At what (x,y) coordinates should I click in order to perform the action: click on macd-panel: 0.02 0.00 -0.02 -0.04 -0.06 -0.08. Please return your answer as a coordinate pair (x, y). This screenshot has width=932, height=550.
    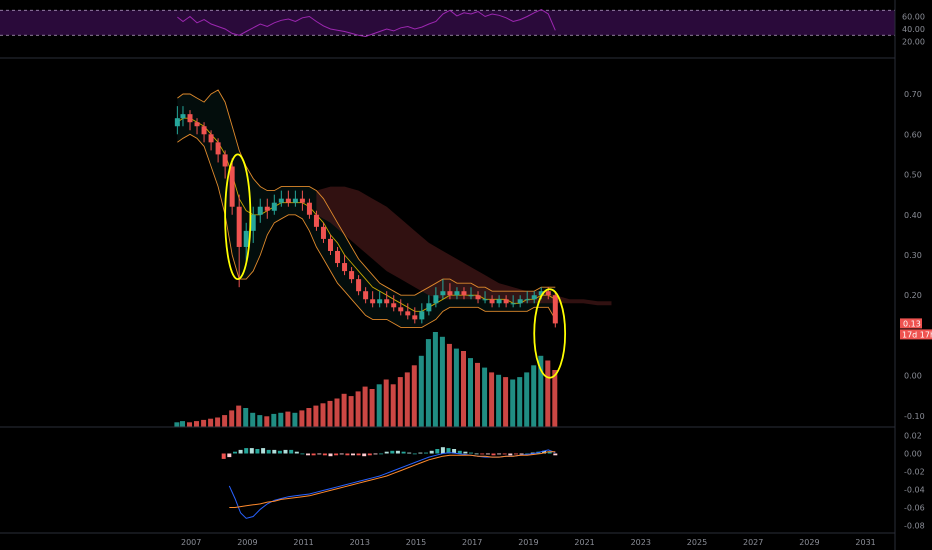
    Looking at the image, I should click on (573, 481).